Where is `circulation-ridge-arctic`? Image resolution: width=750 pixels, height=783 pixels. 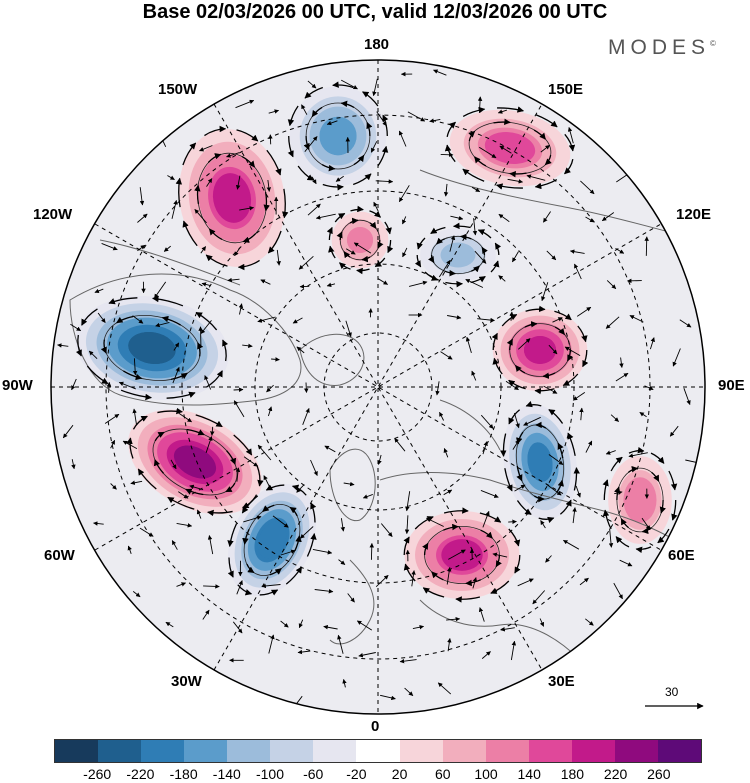 circulation-ridge-arctic is located at coordinates (360, 240).